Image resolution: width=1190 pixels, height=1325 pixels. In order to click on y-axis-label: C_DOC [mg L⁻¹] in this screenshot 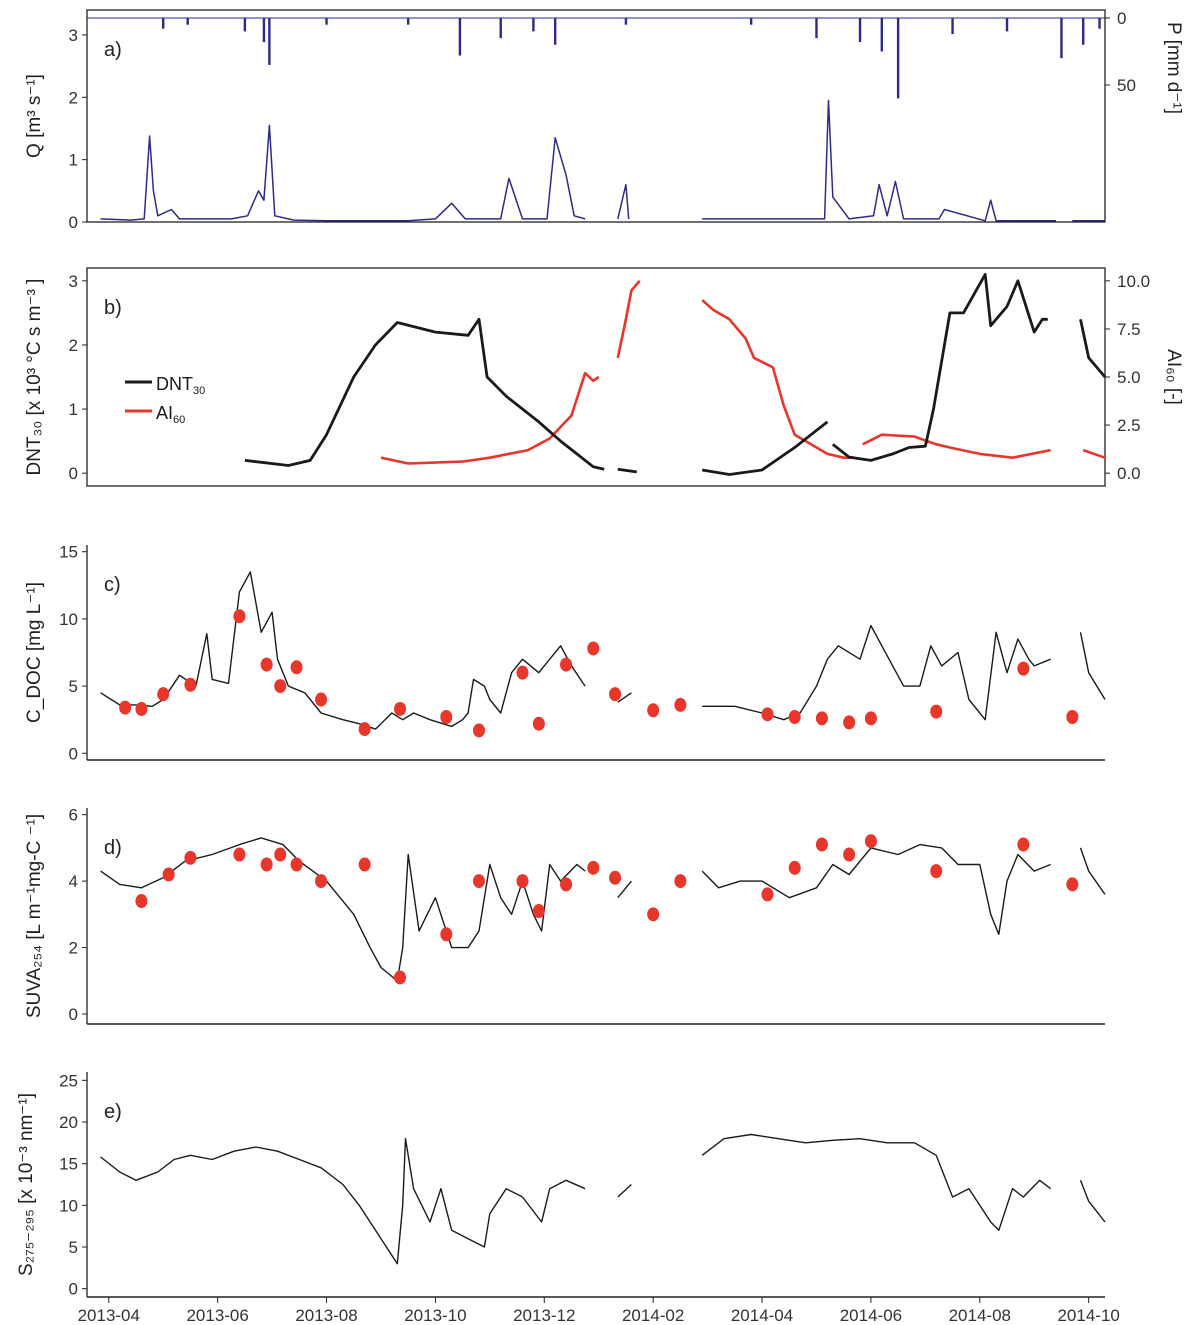, I will do `click(34, 652)`.